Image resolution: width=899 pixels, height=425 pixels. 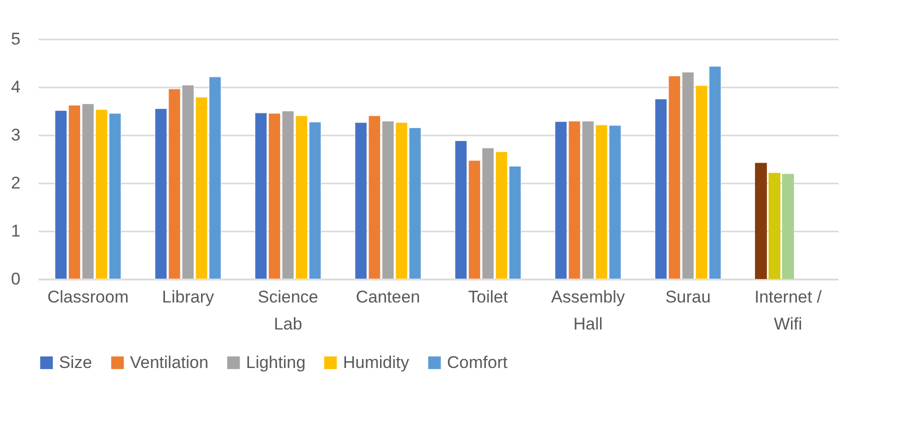 I want to click on y-tick-label: 0, so click(x=15, y=279).